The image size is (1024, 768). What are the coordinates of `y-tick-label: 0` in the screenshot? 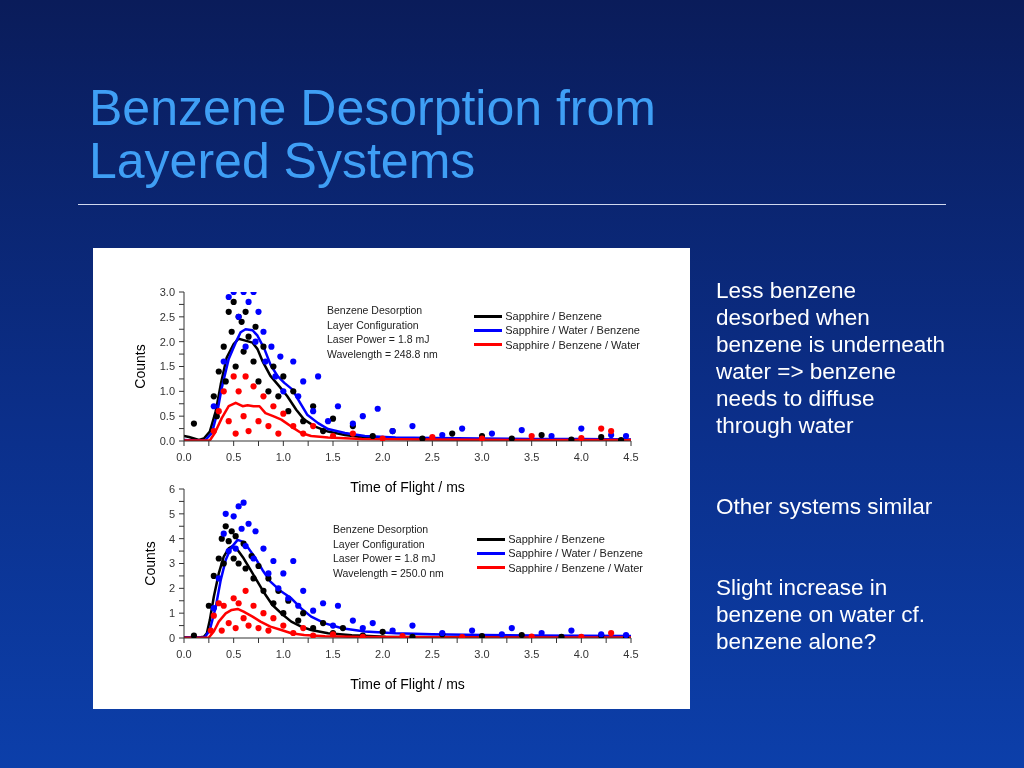 It's located at (171, 637).